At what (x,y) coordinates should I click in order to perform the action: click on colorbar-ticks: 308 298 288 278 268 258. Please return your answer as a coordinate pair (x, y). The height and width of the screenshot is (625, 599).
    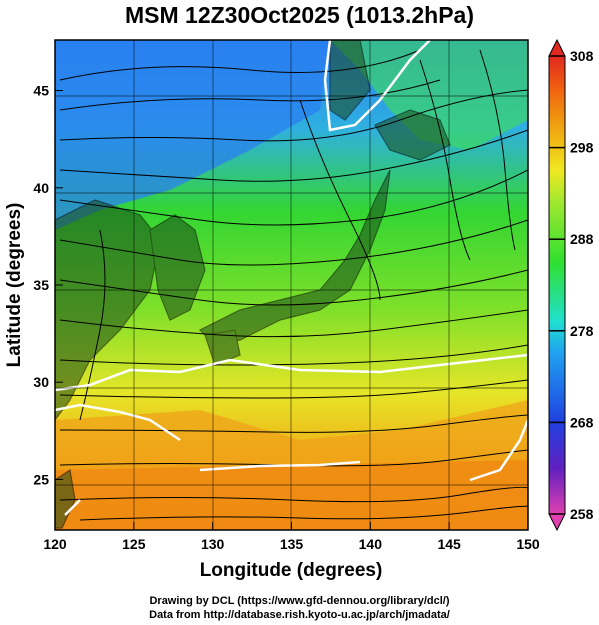
    Looking at the image, I should click on (571, 285).